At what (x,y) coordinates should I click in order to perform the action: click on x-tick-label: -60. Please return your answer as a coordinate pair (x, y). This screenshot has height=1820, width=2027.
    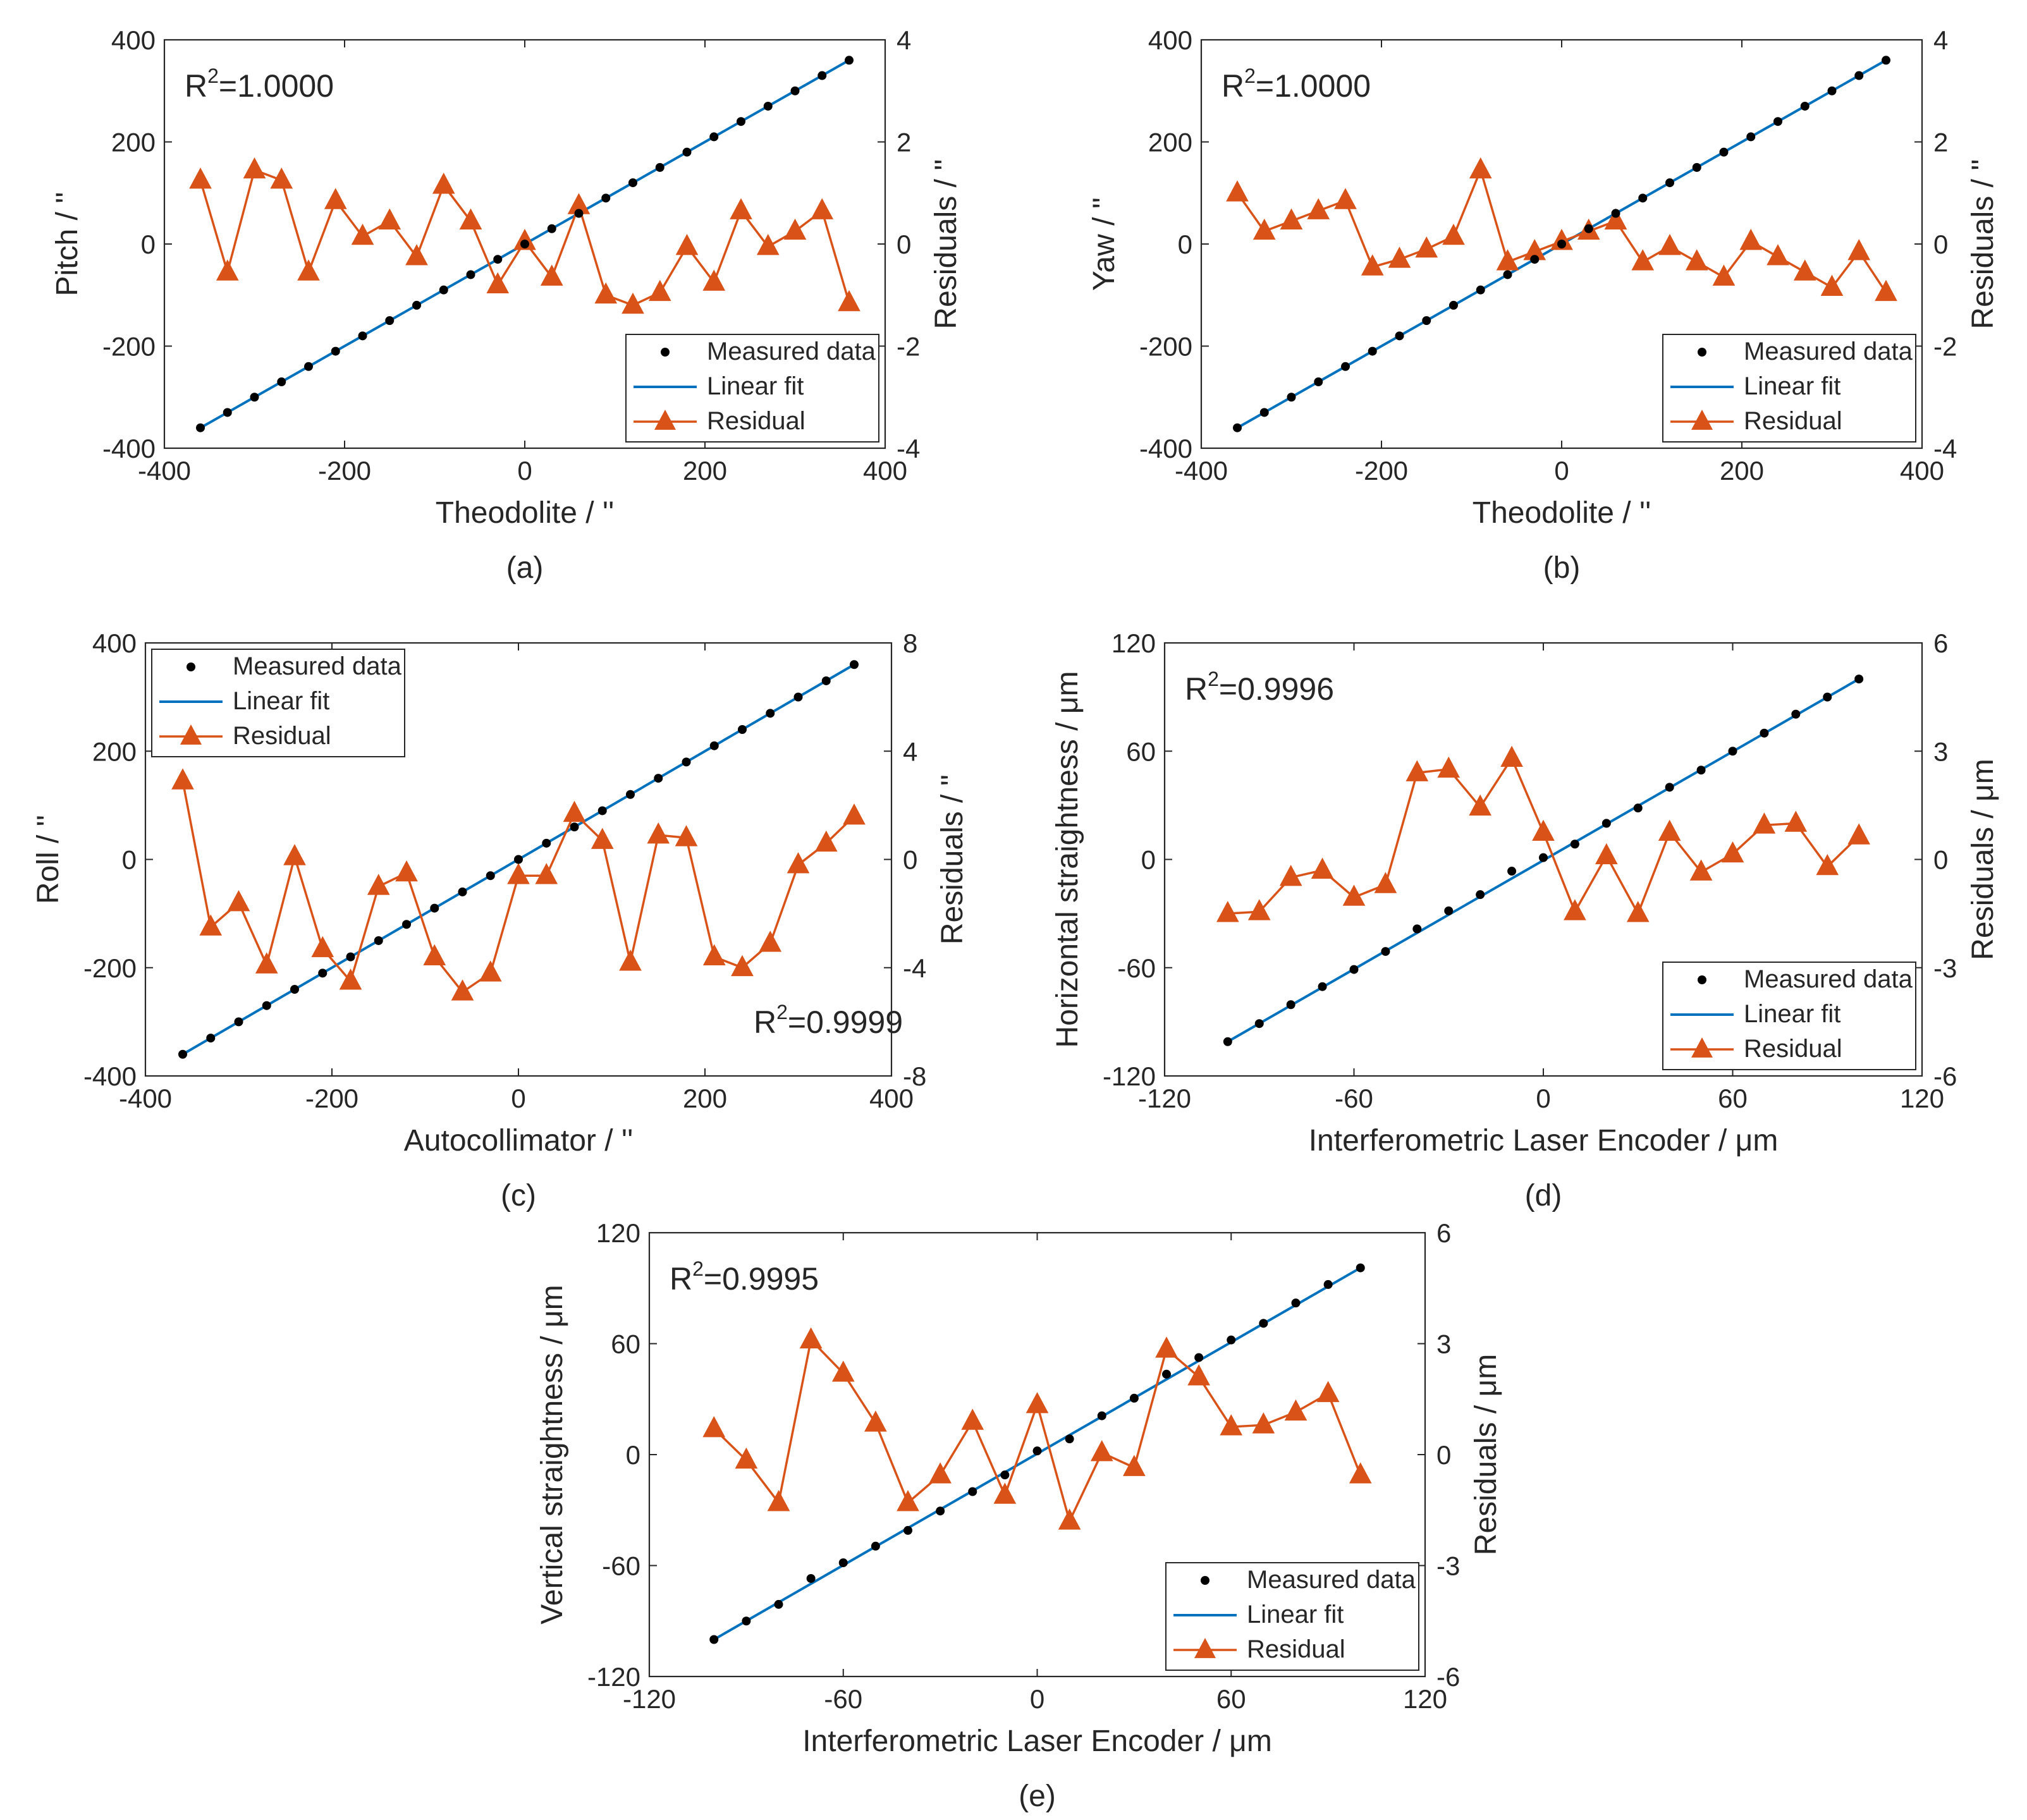
    Looking at the image, I should click on (1354, 1098).